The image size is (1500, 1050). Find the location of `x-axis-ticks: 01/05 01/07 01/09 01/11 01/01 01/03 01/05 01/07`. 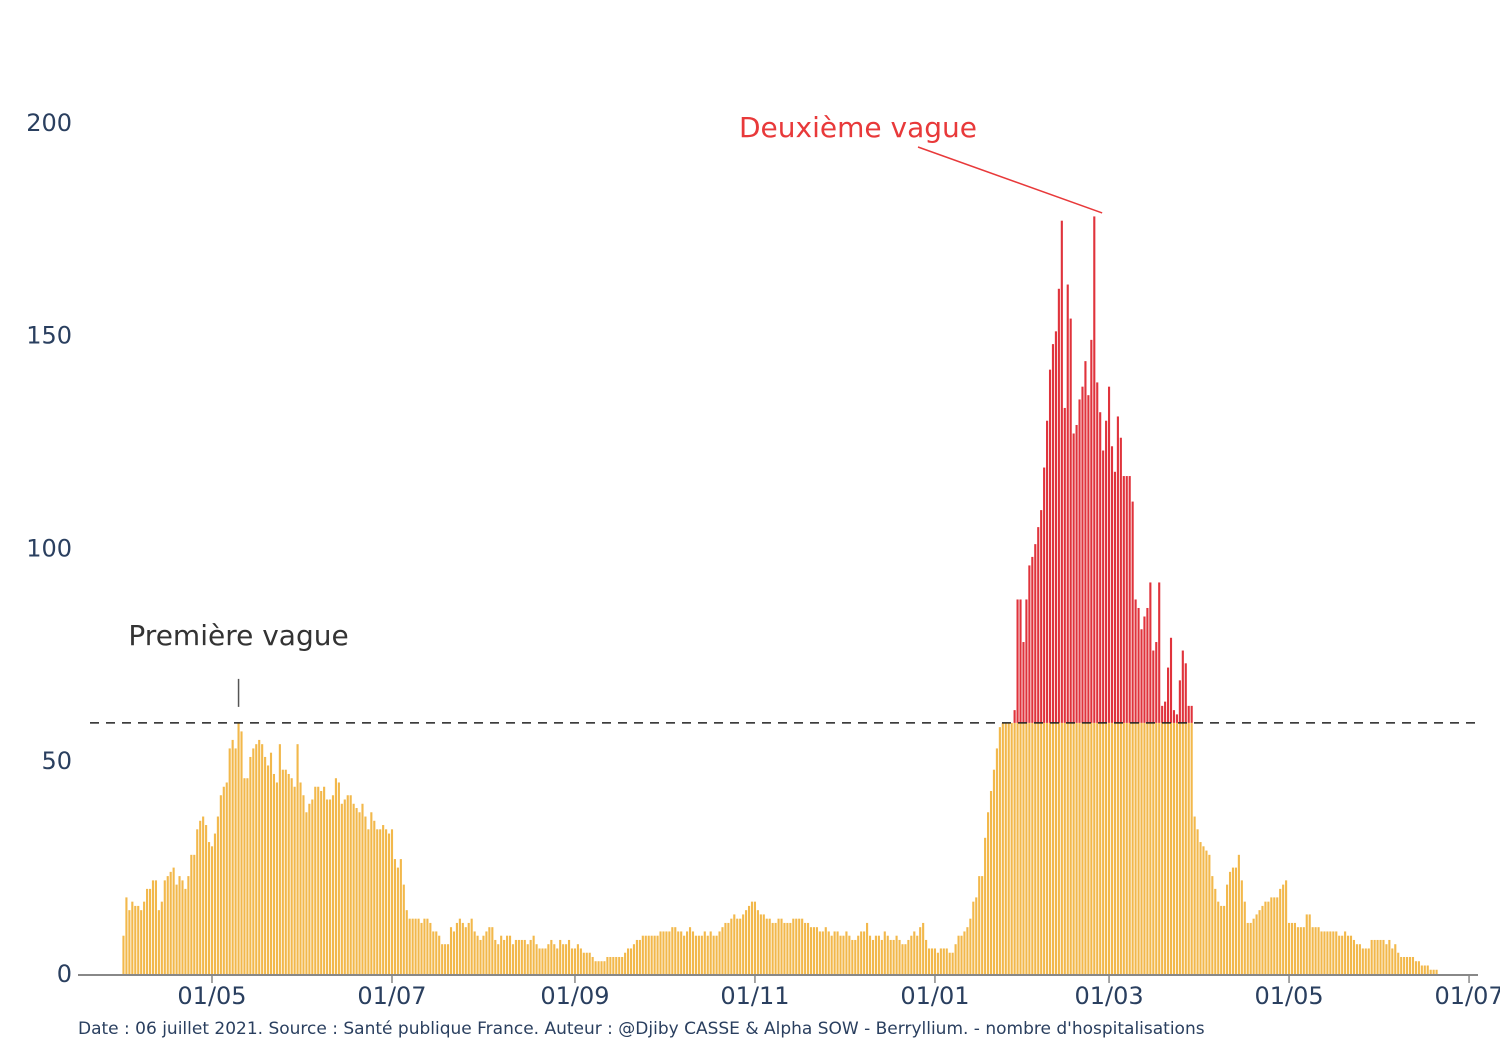

x-axis-ticks: 01/05 01/07 01/09 01/11 01/01 01/03 01/05 01/07 is located at coordinates (838, 993).